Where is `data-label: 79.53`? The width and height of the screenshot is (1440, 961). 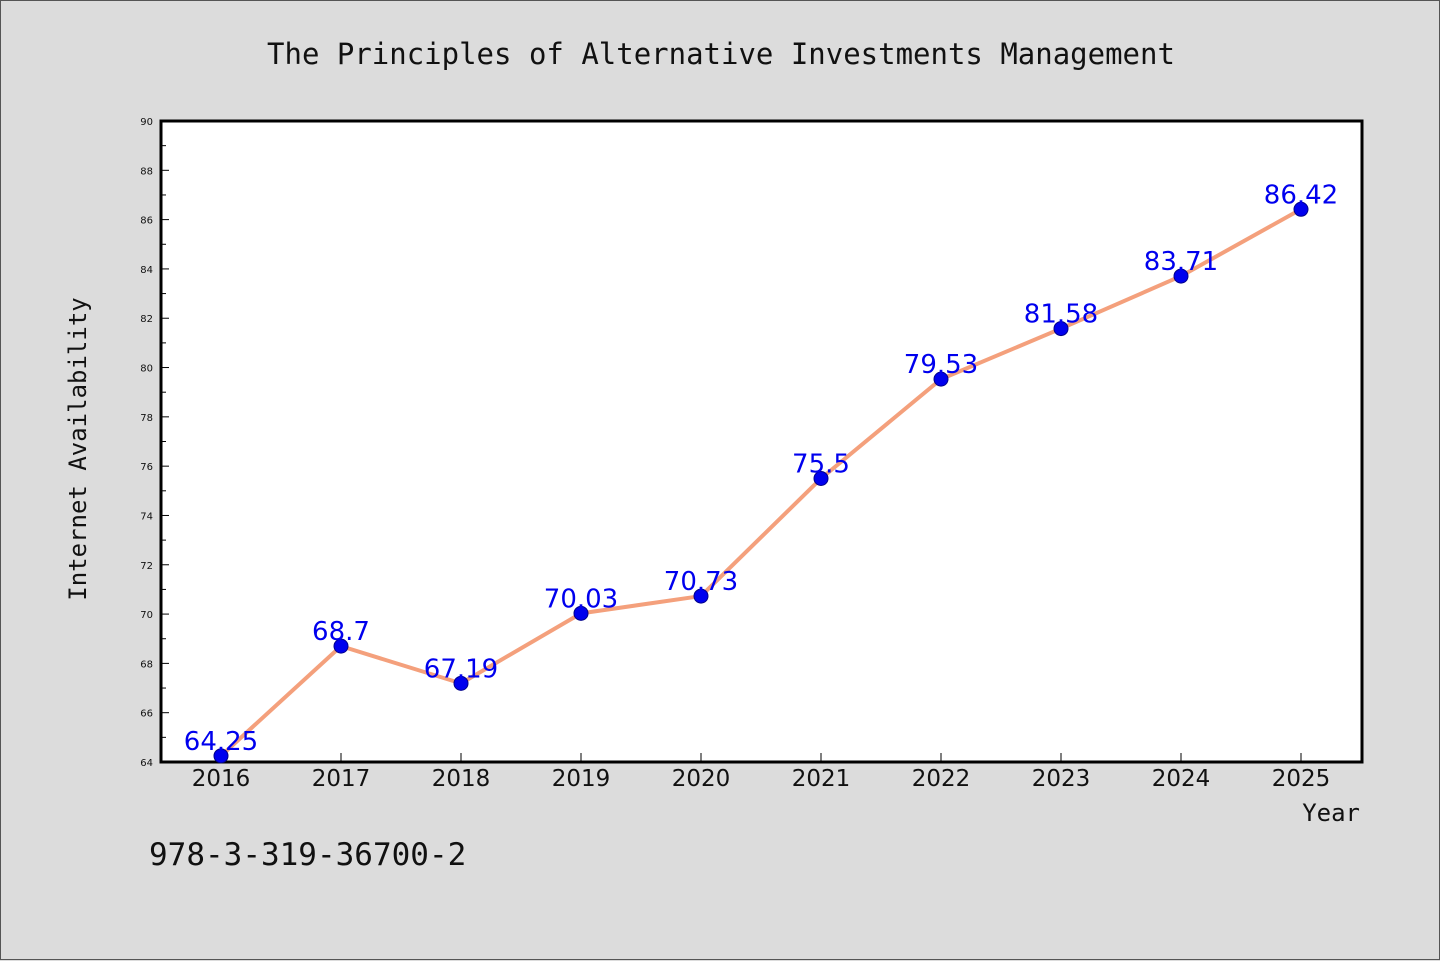 data-label: 79.53 is located at coordinates (941, 365).